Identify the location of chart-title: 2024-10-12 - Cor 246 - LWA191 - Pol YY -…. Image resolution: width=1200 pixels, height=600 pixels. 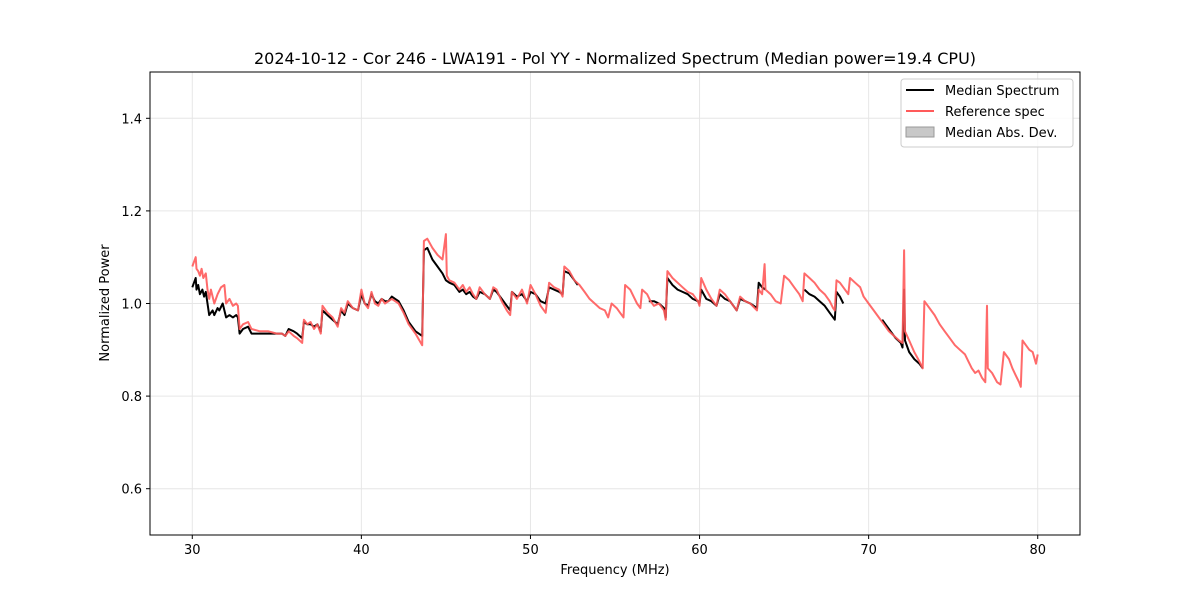
(615, 58).